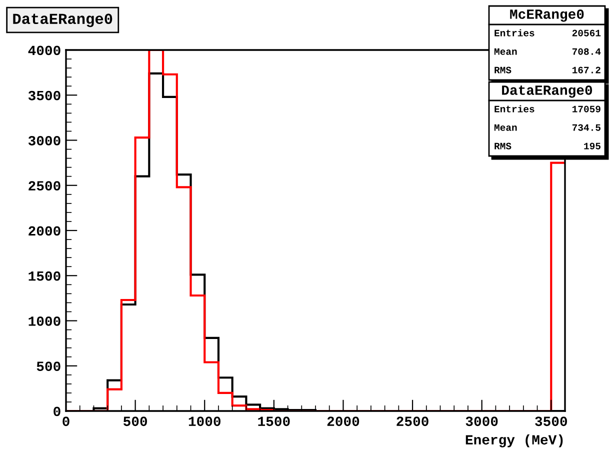 This screenshot has height=451, width=609. I want to click on text: 195, so click(592, 146).